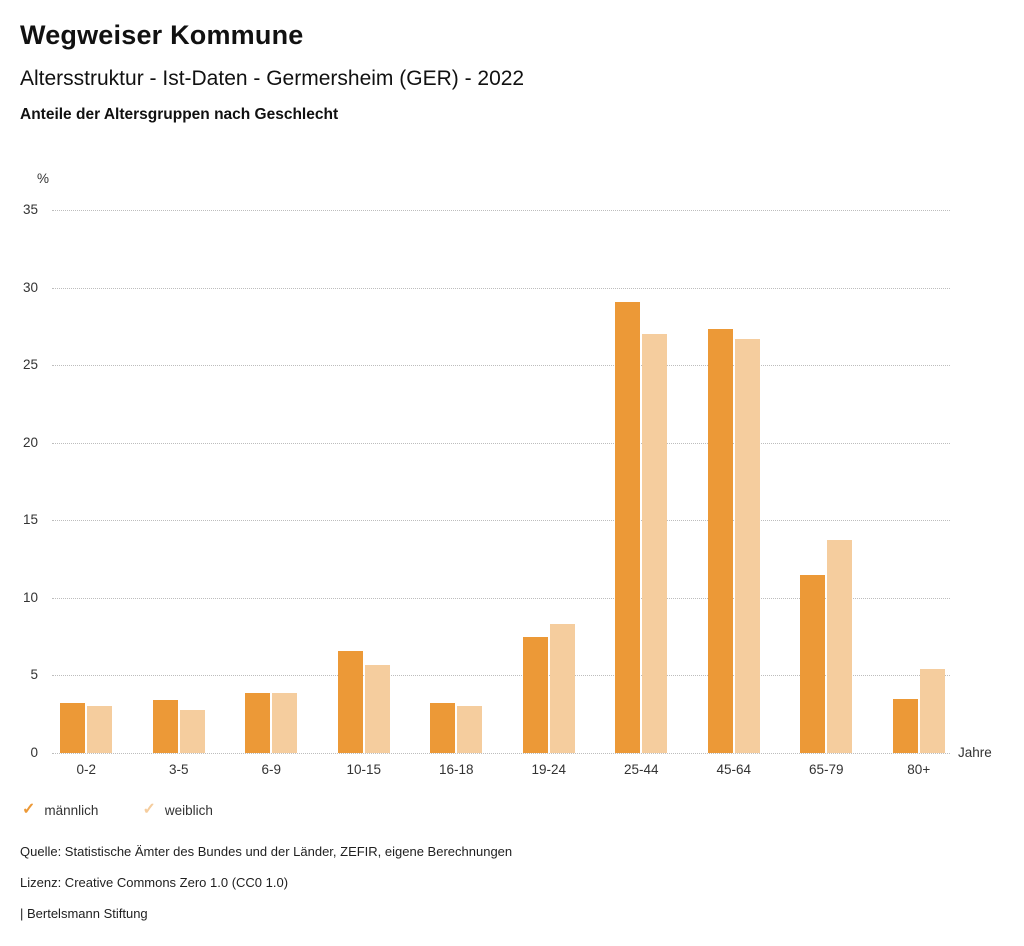  I want to click on x-axis-unit-label: Jahre, so click(975, 752).